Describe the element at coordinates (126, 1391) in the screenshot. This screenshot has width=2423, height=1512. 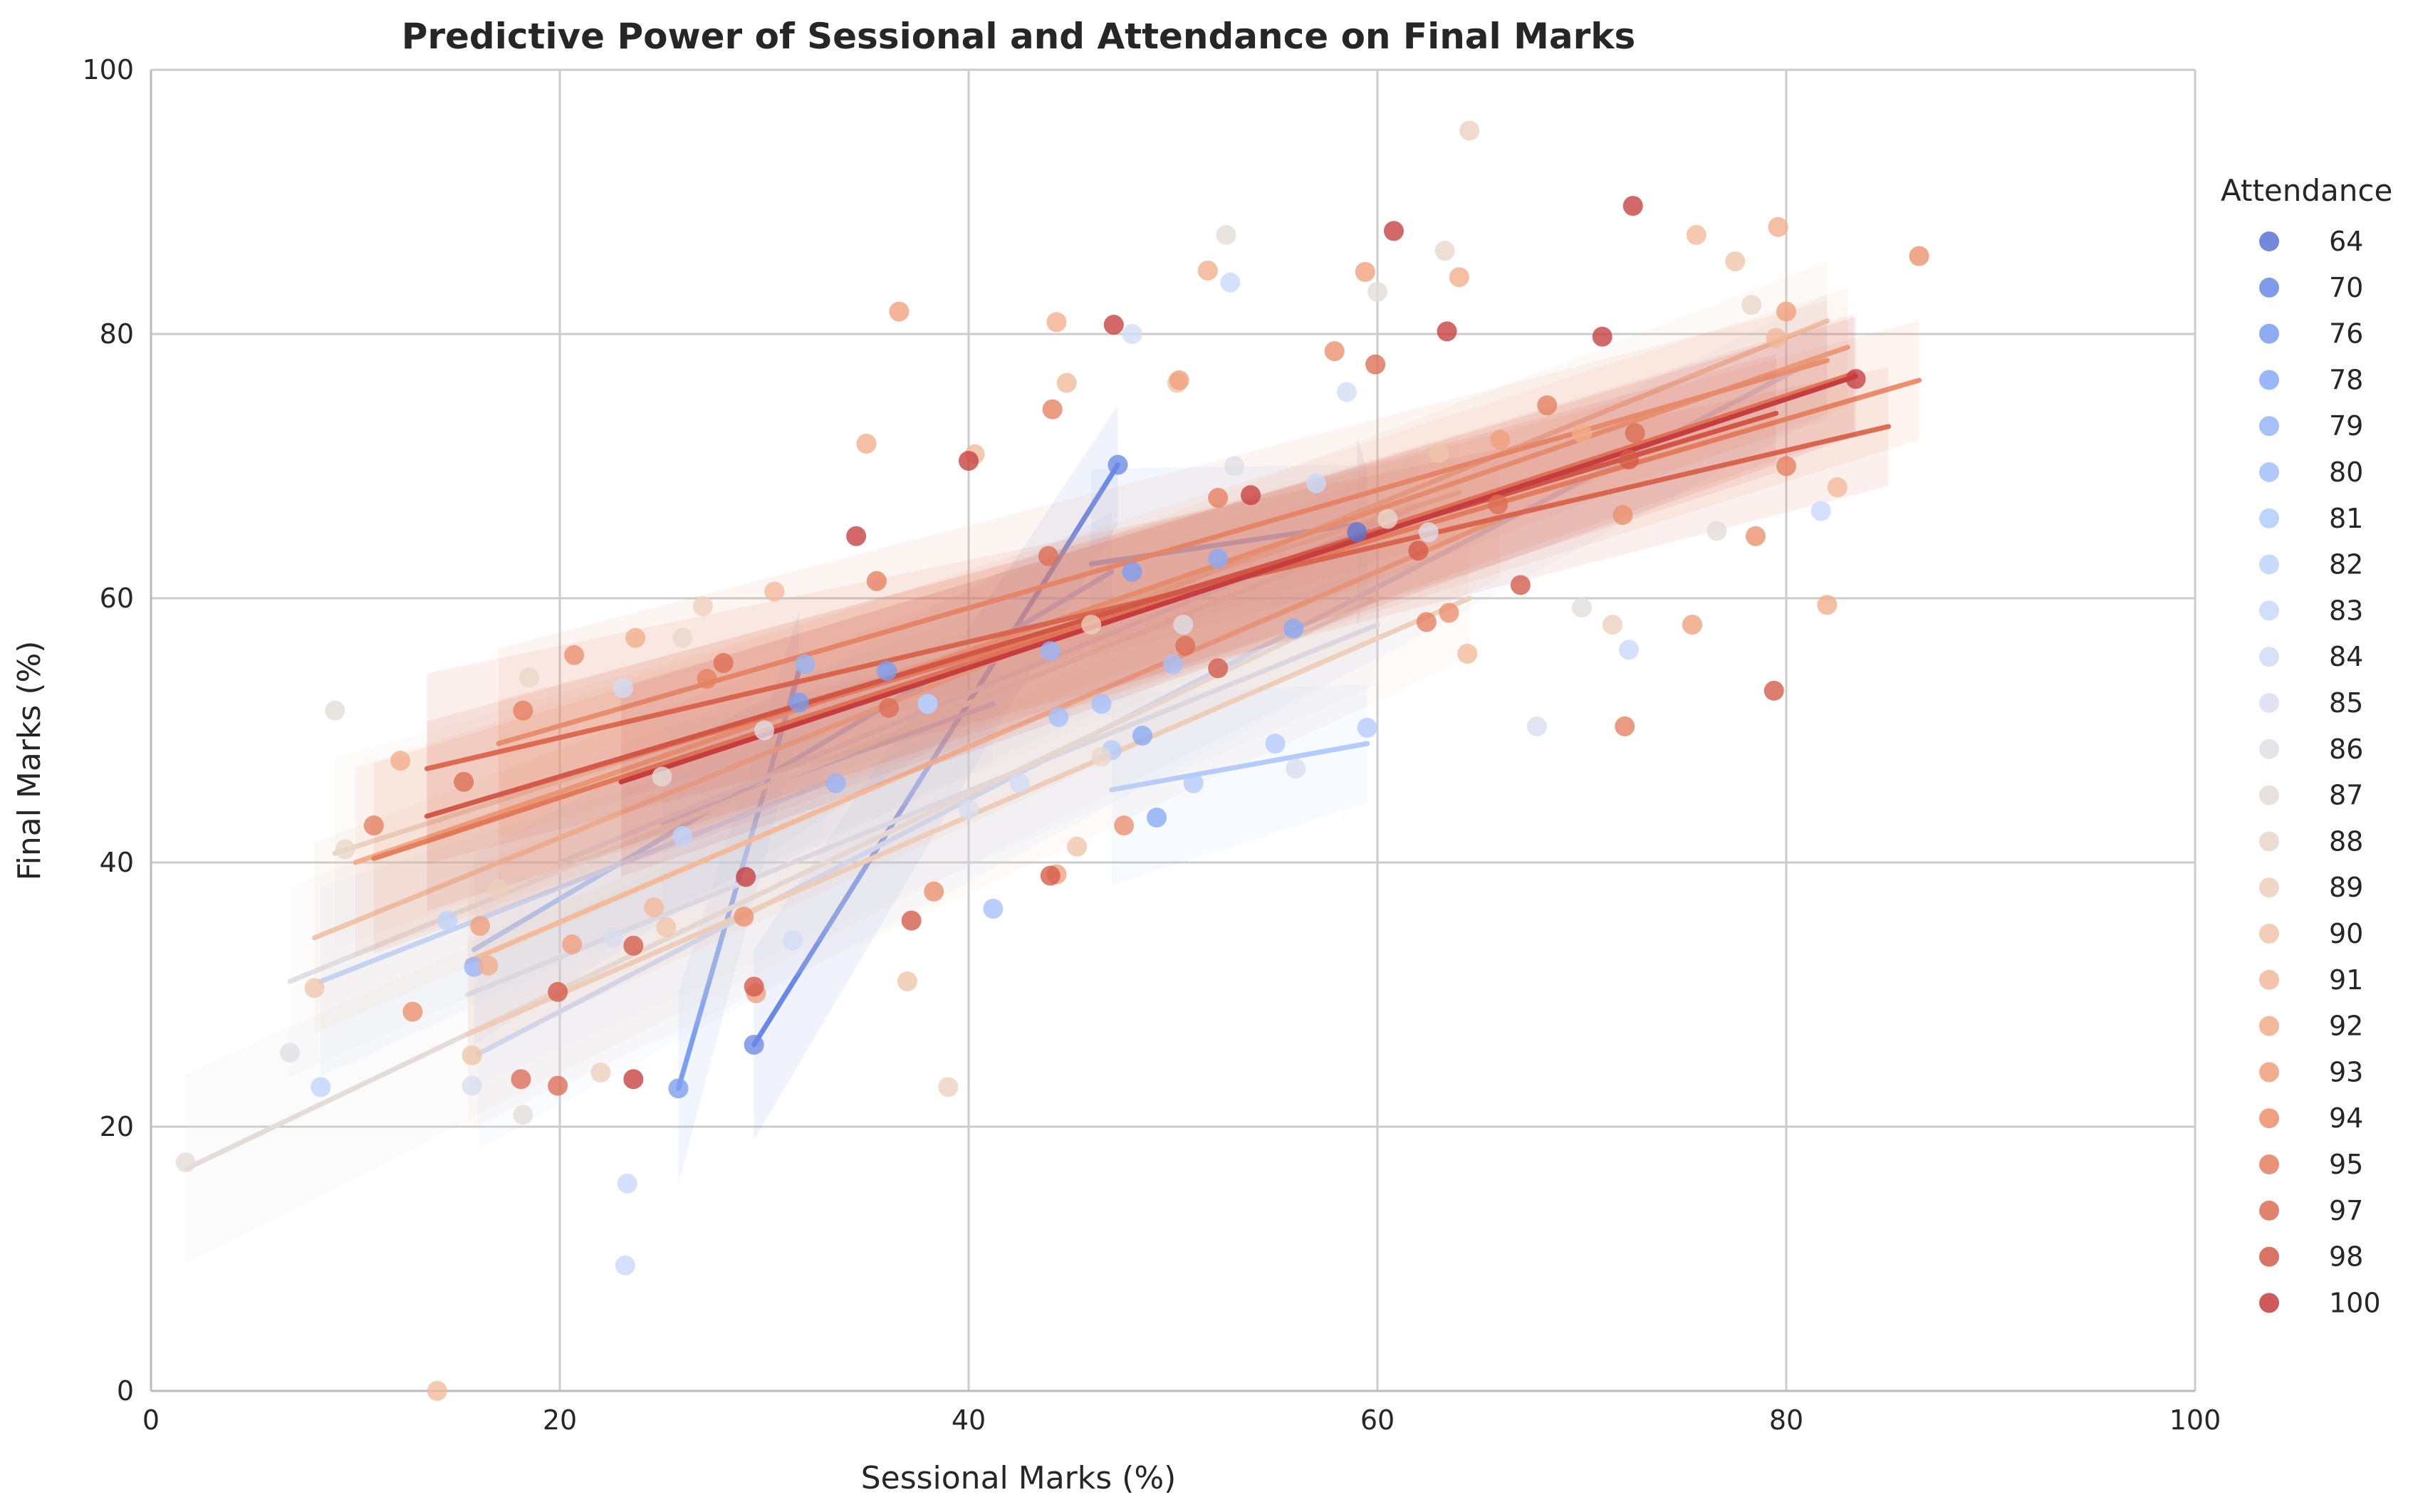
I see `y-tick-label: 0` at that location.